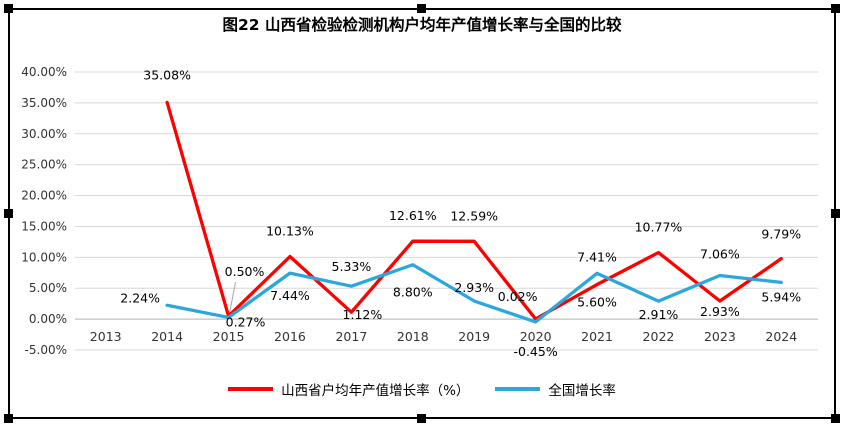 Image resolution: width=844 pixels, height=427 pixels. I want to click on legend-item-1: 全国增长率, so click(555, 389).